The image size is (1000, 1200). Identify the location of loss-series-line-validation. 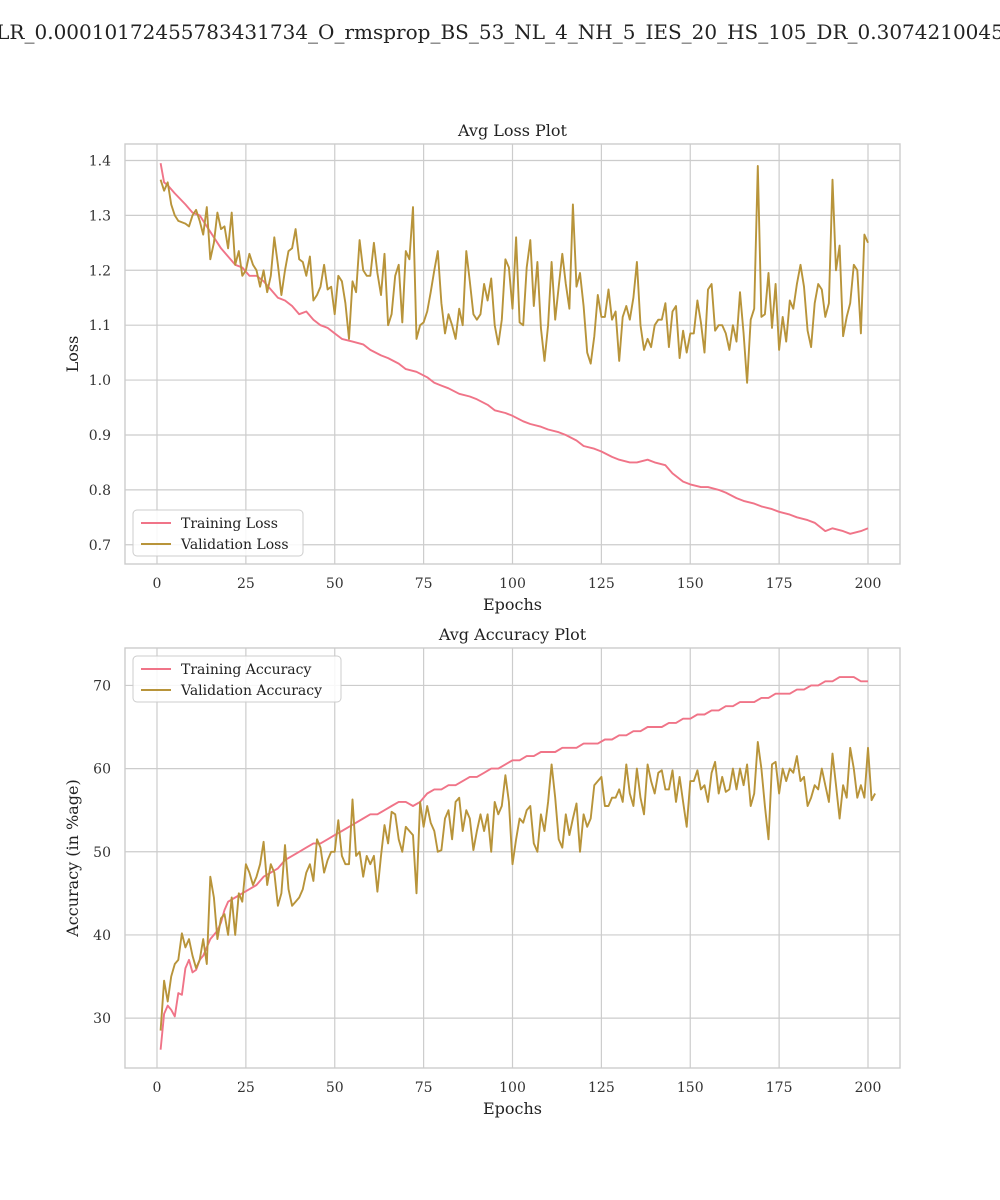
(514, 274).